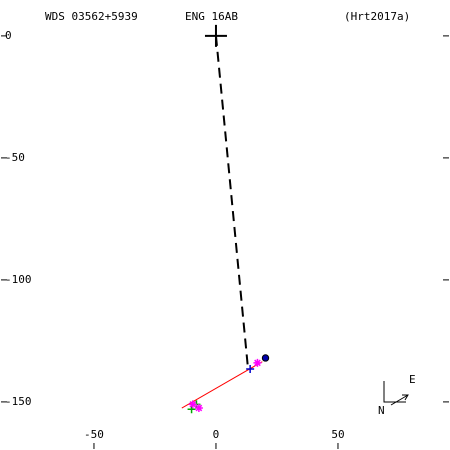  Describe the element at coordinates (412, 379) in the screenshot. I see `compass-east: E` at that location.